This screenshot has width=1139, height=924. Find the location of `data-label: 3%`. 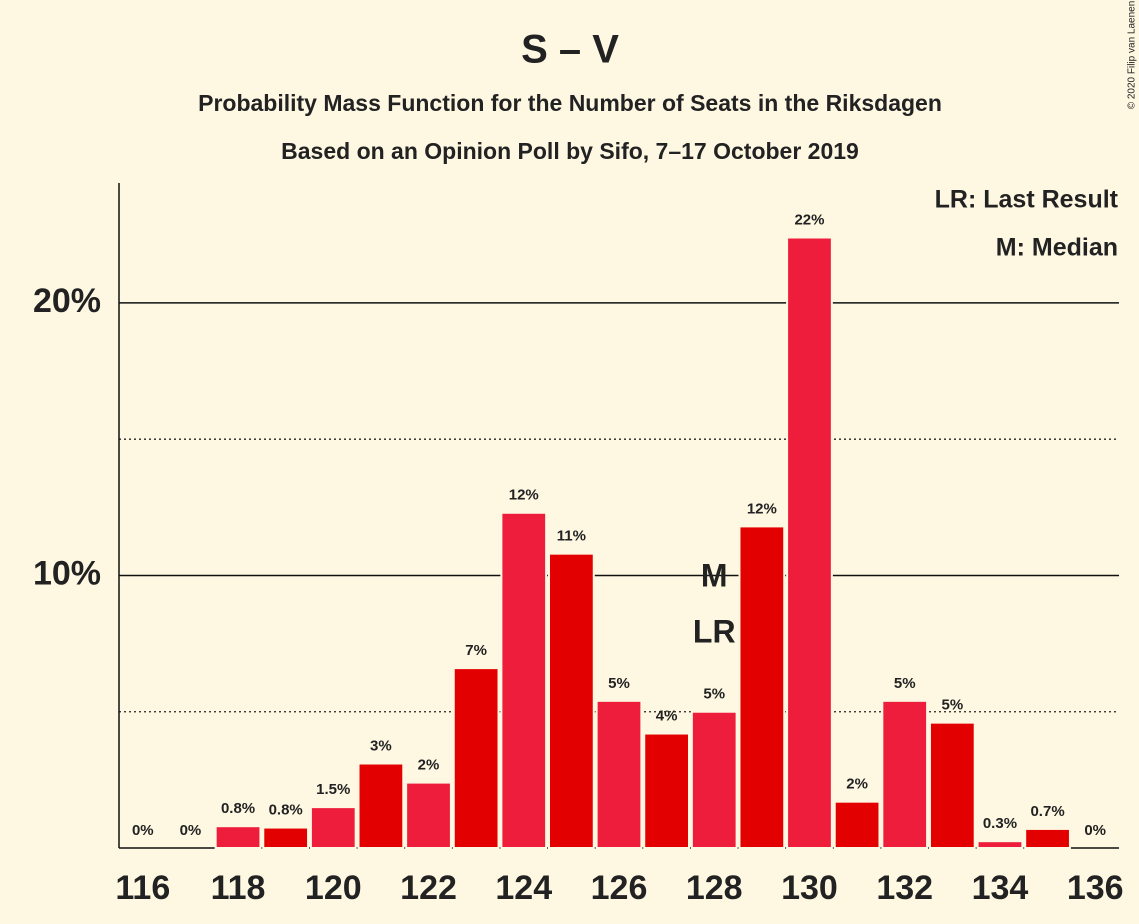

data-label: 3% is located at coordinates (381, 745).